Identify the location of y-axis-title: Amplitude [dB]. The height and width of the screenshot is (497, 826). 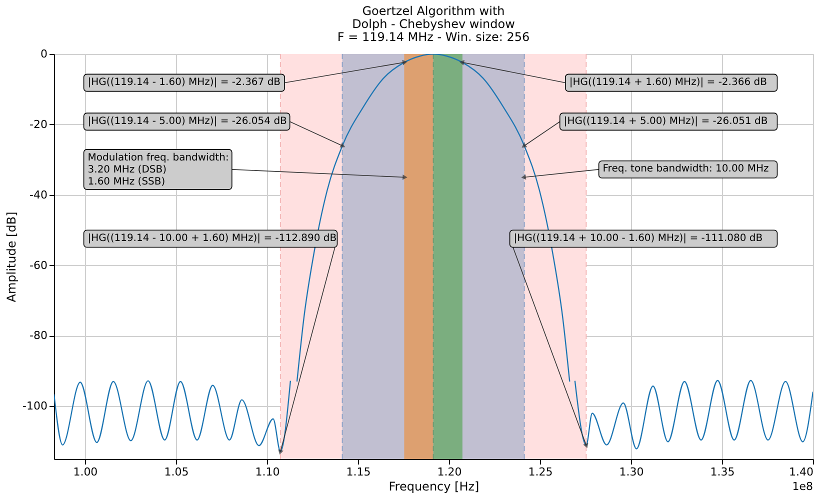
(11, 257).